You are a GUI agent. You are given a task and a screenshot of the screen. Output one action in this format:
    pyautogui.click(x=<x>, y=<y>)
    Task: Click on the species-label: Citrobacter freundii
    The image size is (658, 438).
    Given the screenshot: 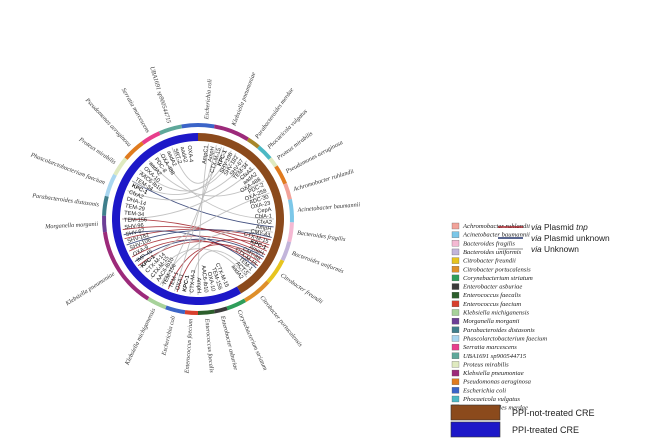 What is the action you would take?
    pyautogui.click(x=301, y=289)
    